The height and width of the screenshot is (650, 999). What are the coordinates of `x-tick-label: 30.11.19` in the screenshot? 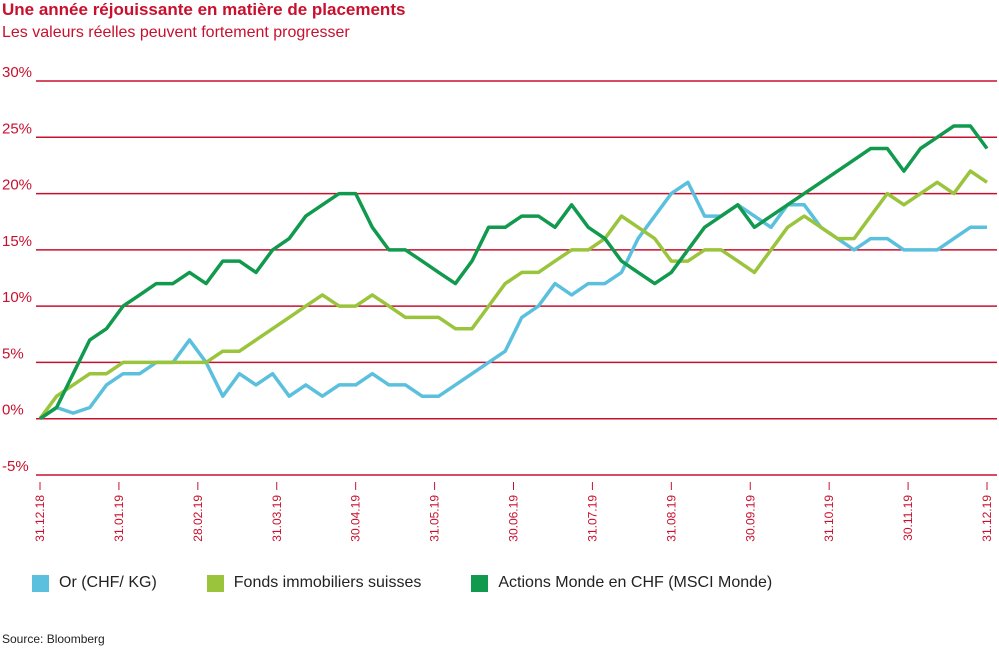 It's located at (908, 518).